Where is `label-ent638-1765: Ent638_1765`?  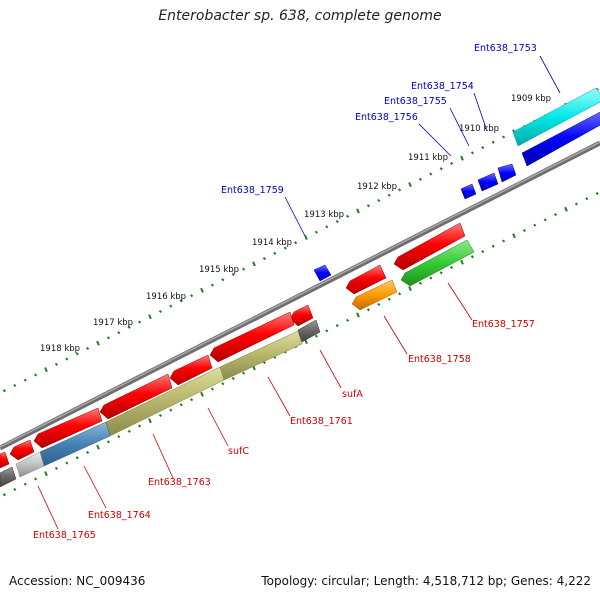 label-ent638-1765: Ent638_1765 is located at coordinates (64, 535).